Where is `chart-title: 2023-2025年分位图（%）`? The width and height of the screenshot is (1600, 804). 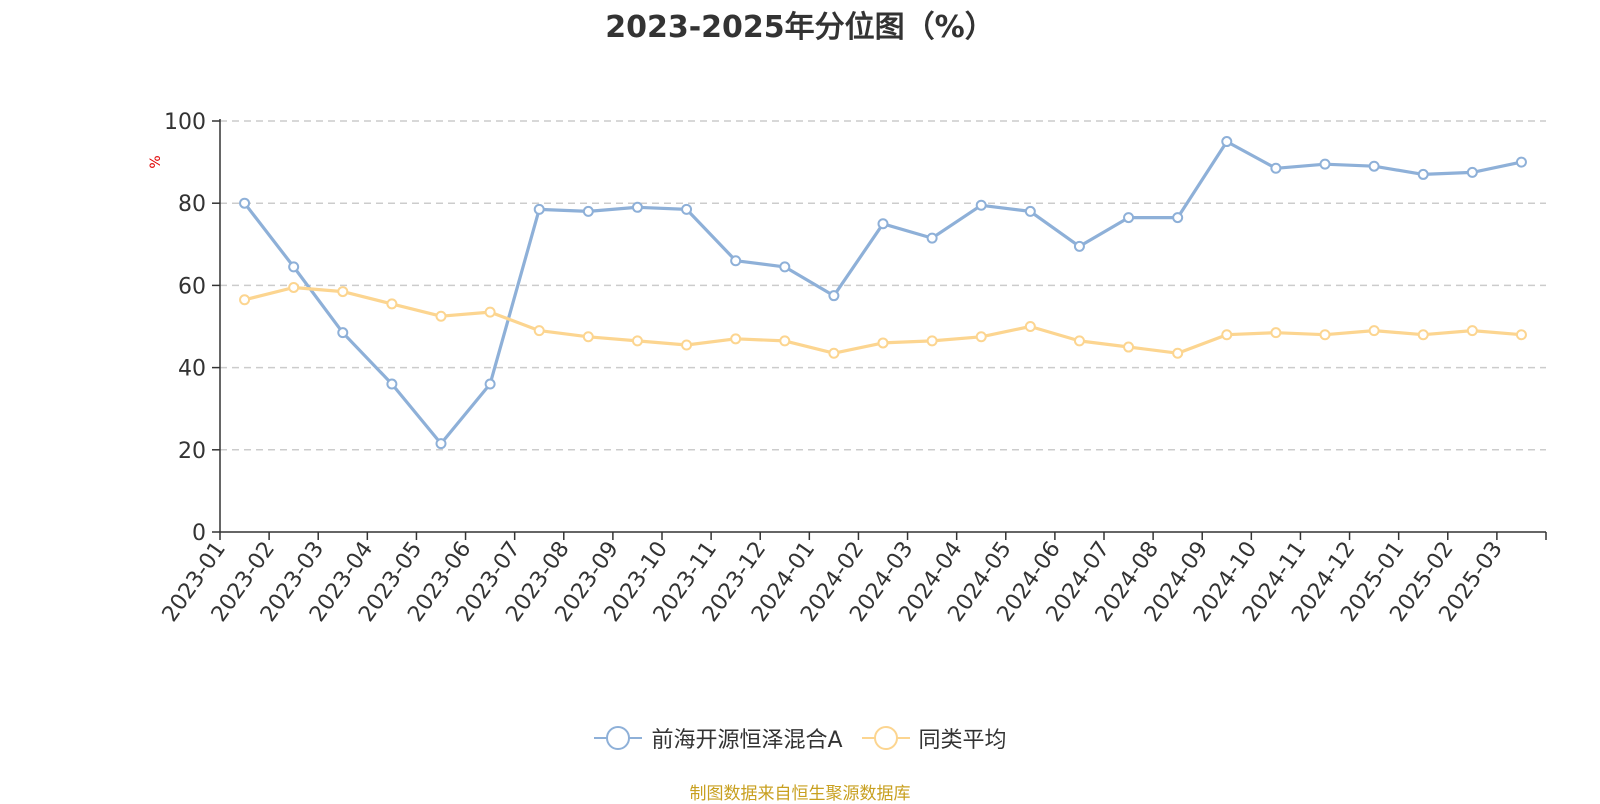 chart-title: 2023-2025年分位图（%） is located at coordinates (800, 27).